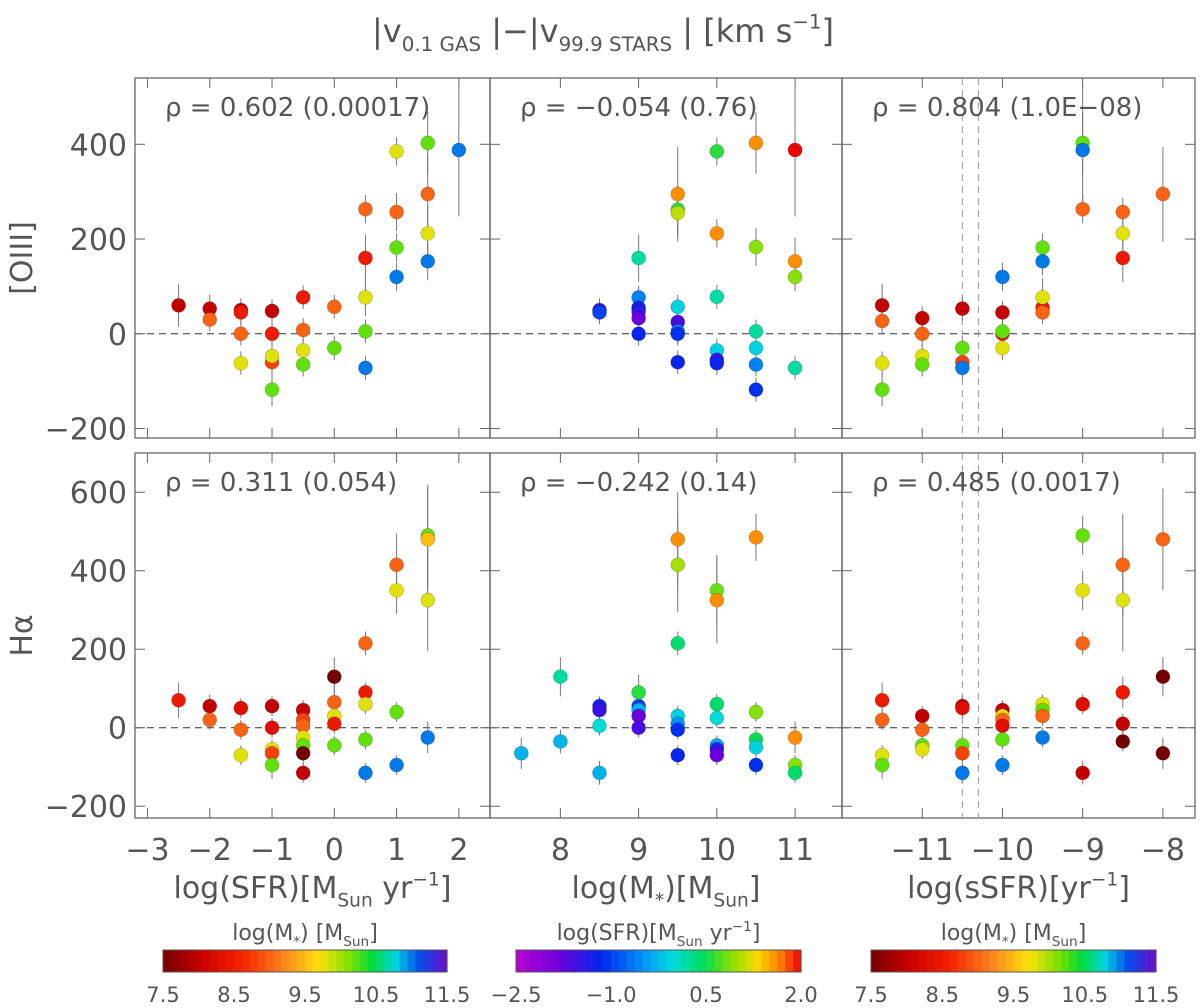 This screenshot has height=1008, width=1200. What do you see at coordinates (98, 493) in the screenshot?
I see `y-tick-label: 600` at bounding box center [98, 493].